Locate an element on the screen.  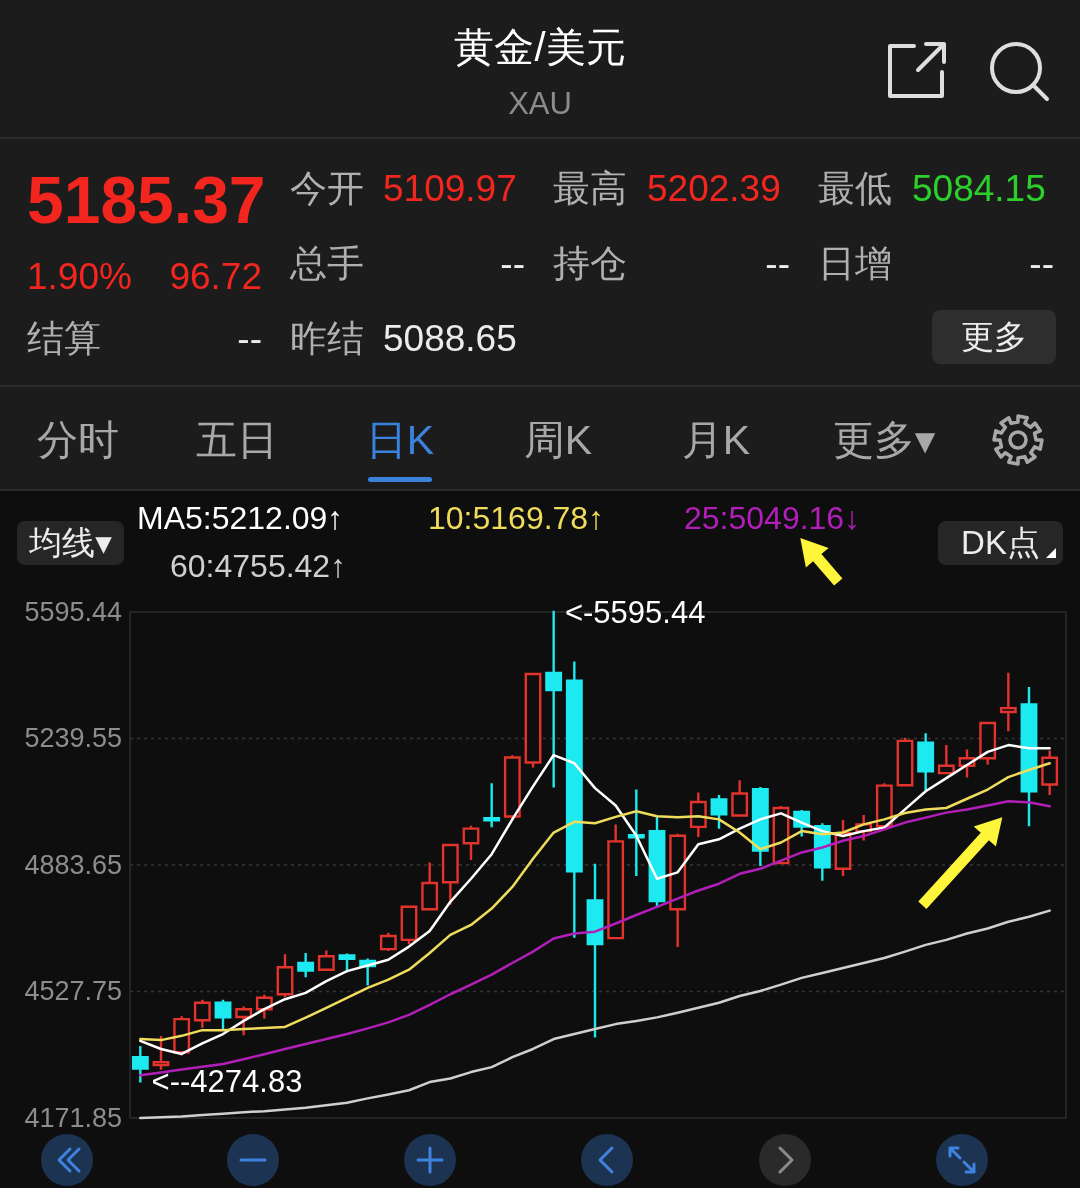
text: 1.90% is located at coordinates (79, 276).